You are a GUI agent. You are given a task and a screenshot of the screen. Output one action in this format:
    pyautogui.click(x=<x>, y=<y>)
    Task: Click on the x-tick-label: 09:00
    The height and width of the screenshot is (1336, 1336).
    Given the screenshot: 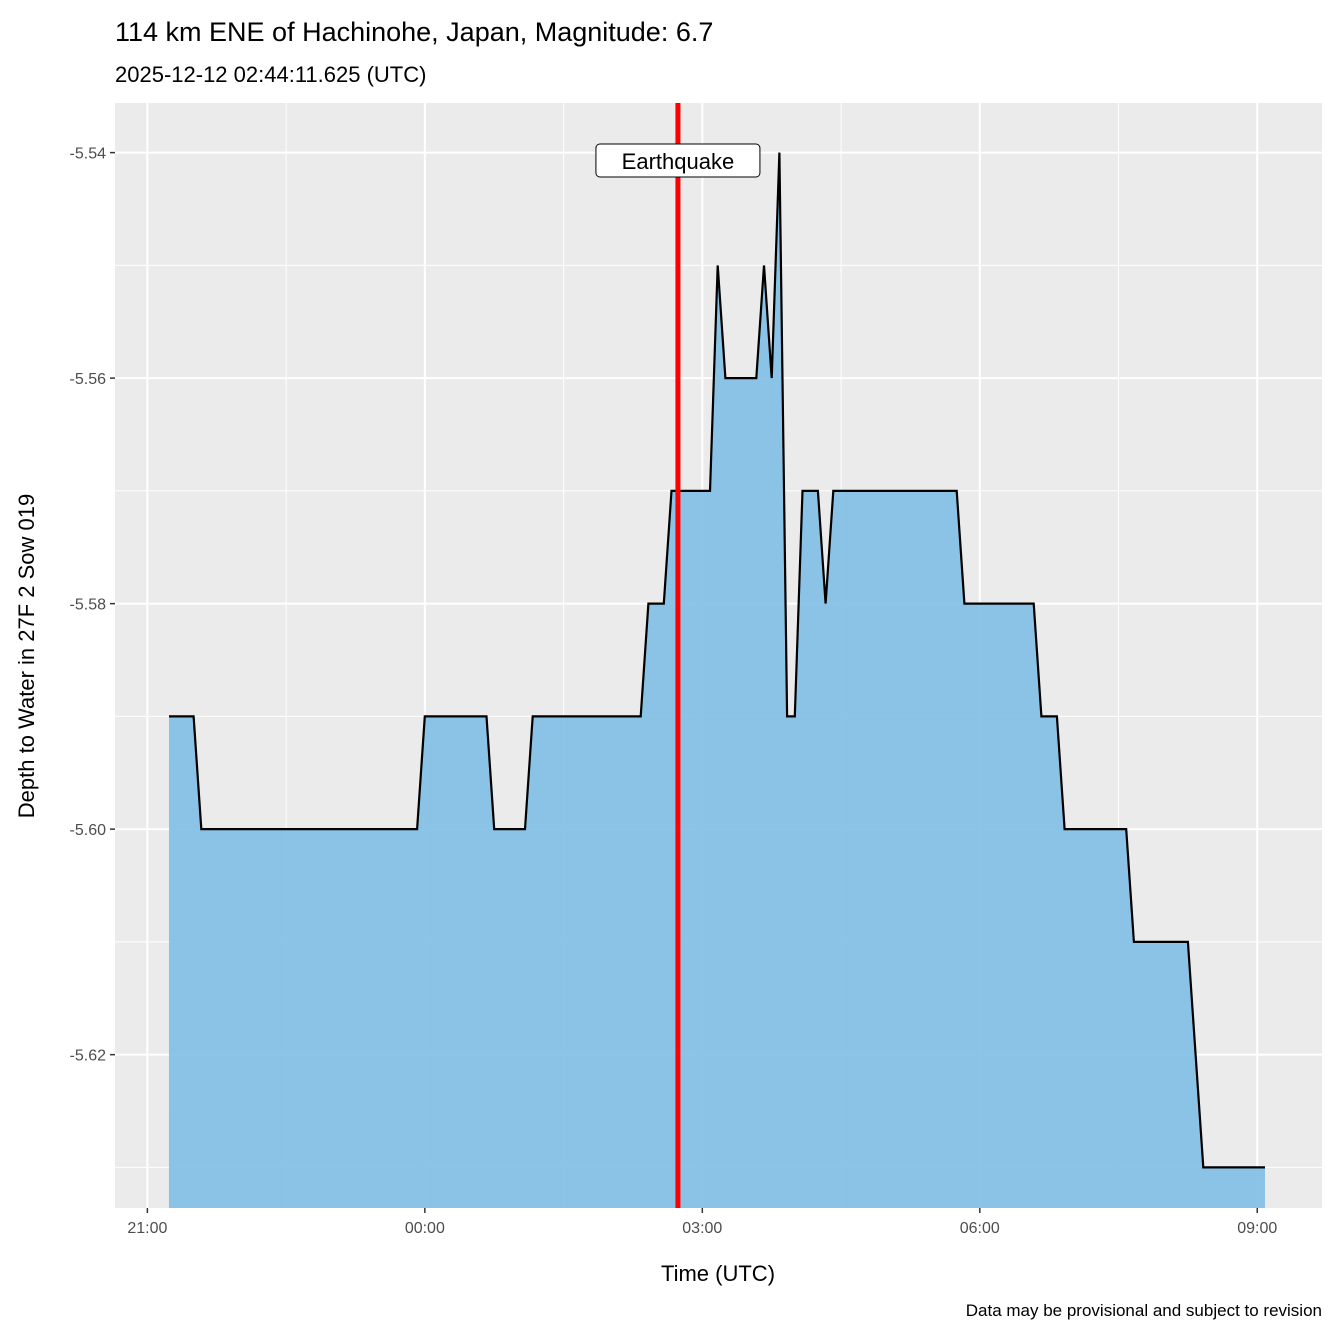 What is the action you would take?
    pyautogui.click(x=1257, y=1228)
    